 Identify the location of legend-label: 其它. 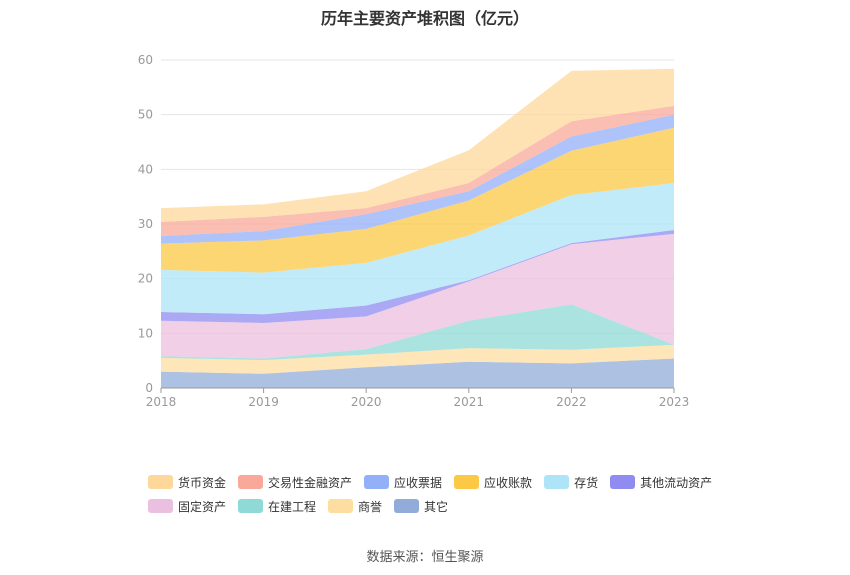
(436, 506).